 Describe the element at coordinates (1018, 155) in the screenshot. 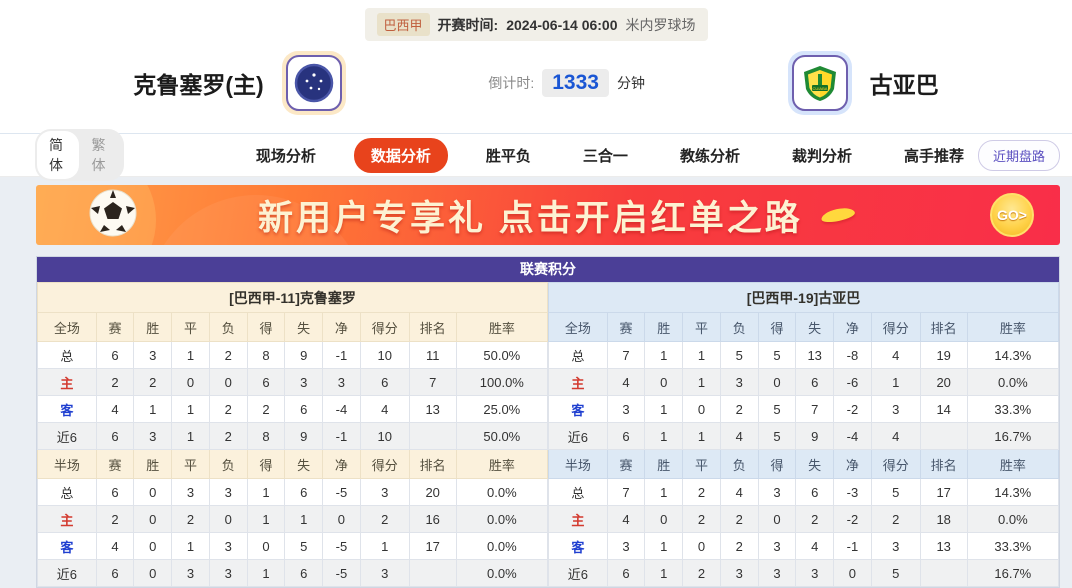

I see `recent-odds-button: 近期盘路` at that location.